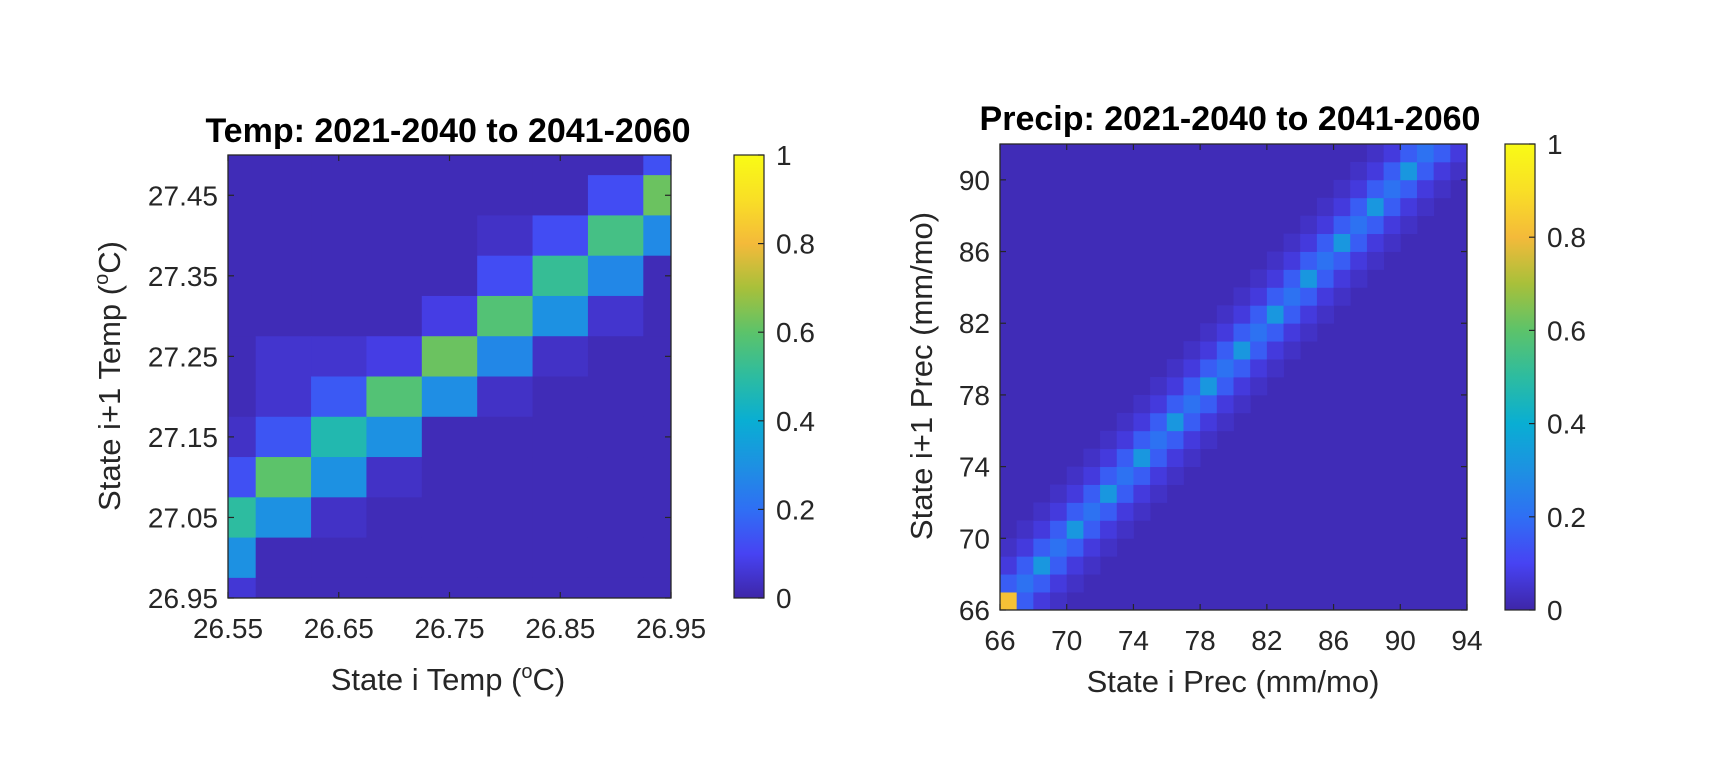 The height and width of the screenshot is (774, 1730). What do you see at coordinates (448, 679) in the screenshot?
I see `temp-x-axis-label: State i Temp (oC)` at bounding box center [448, 679].